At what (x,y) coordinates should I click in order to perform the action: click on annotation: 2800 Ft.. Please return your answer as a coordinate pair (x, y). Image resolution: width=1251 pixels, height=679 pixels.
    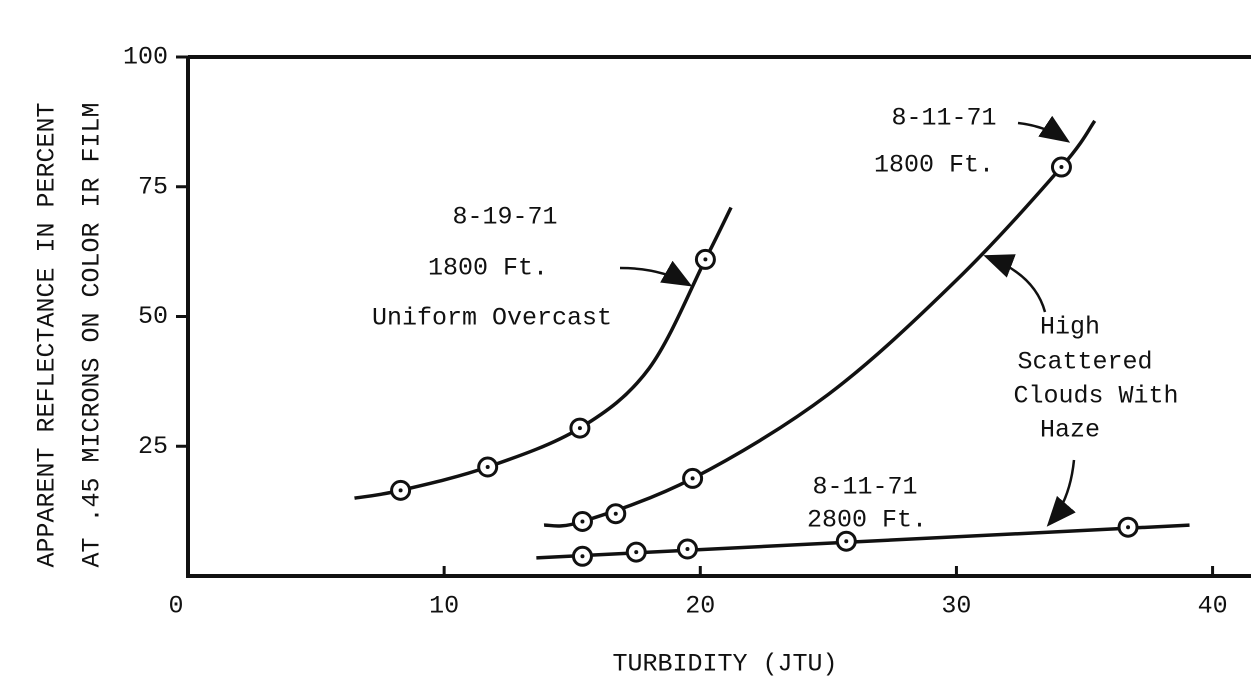
    Looking at the image, I should click on (867, 520).